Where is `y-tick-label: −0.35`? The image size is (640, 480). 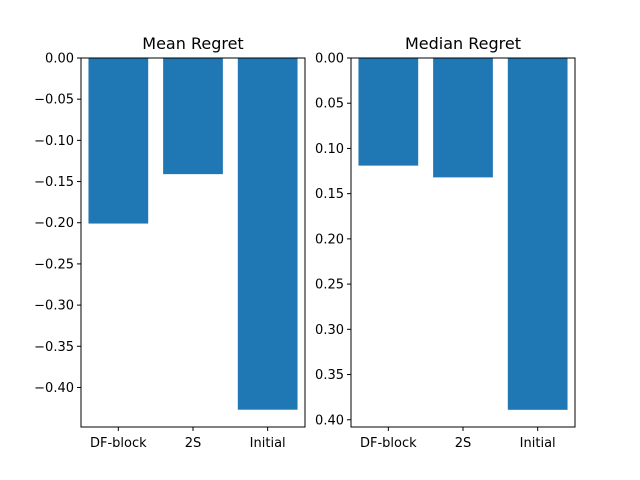 y-tick-label: −0.35 is located at coordinates (54, 347).